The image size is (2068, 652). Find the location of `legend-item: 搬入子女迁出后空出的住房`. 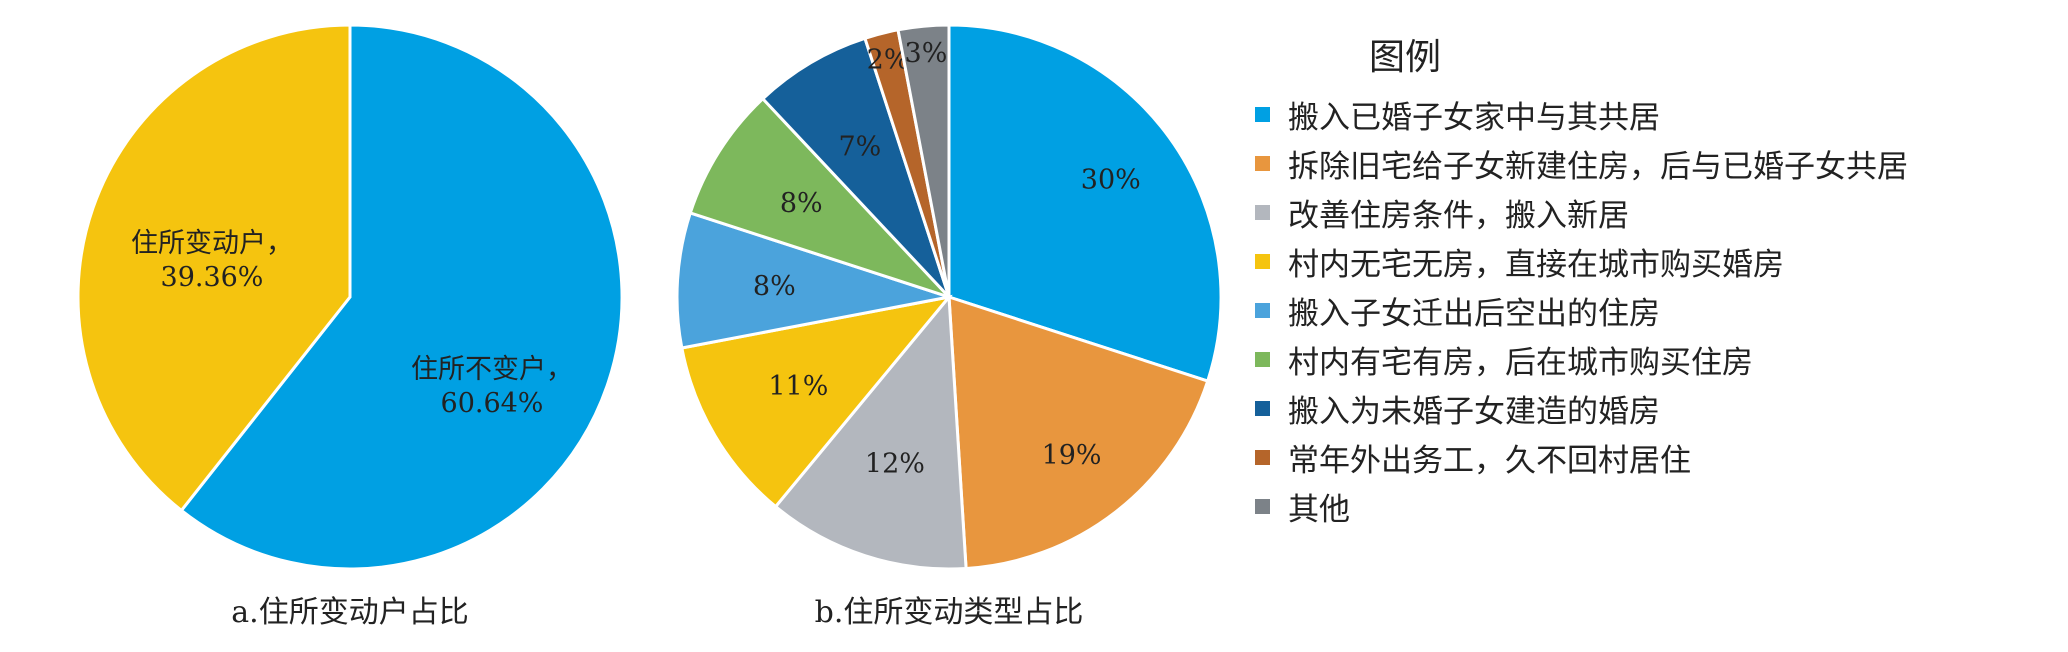

legend-item: 搬入子女迁出后空出的住房 is located at coordinates (1645, 310).